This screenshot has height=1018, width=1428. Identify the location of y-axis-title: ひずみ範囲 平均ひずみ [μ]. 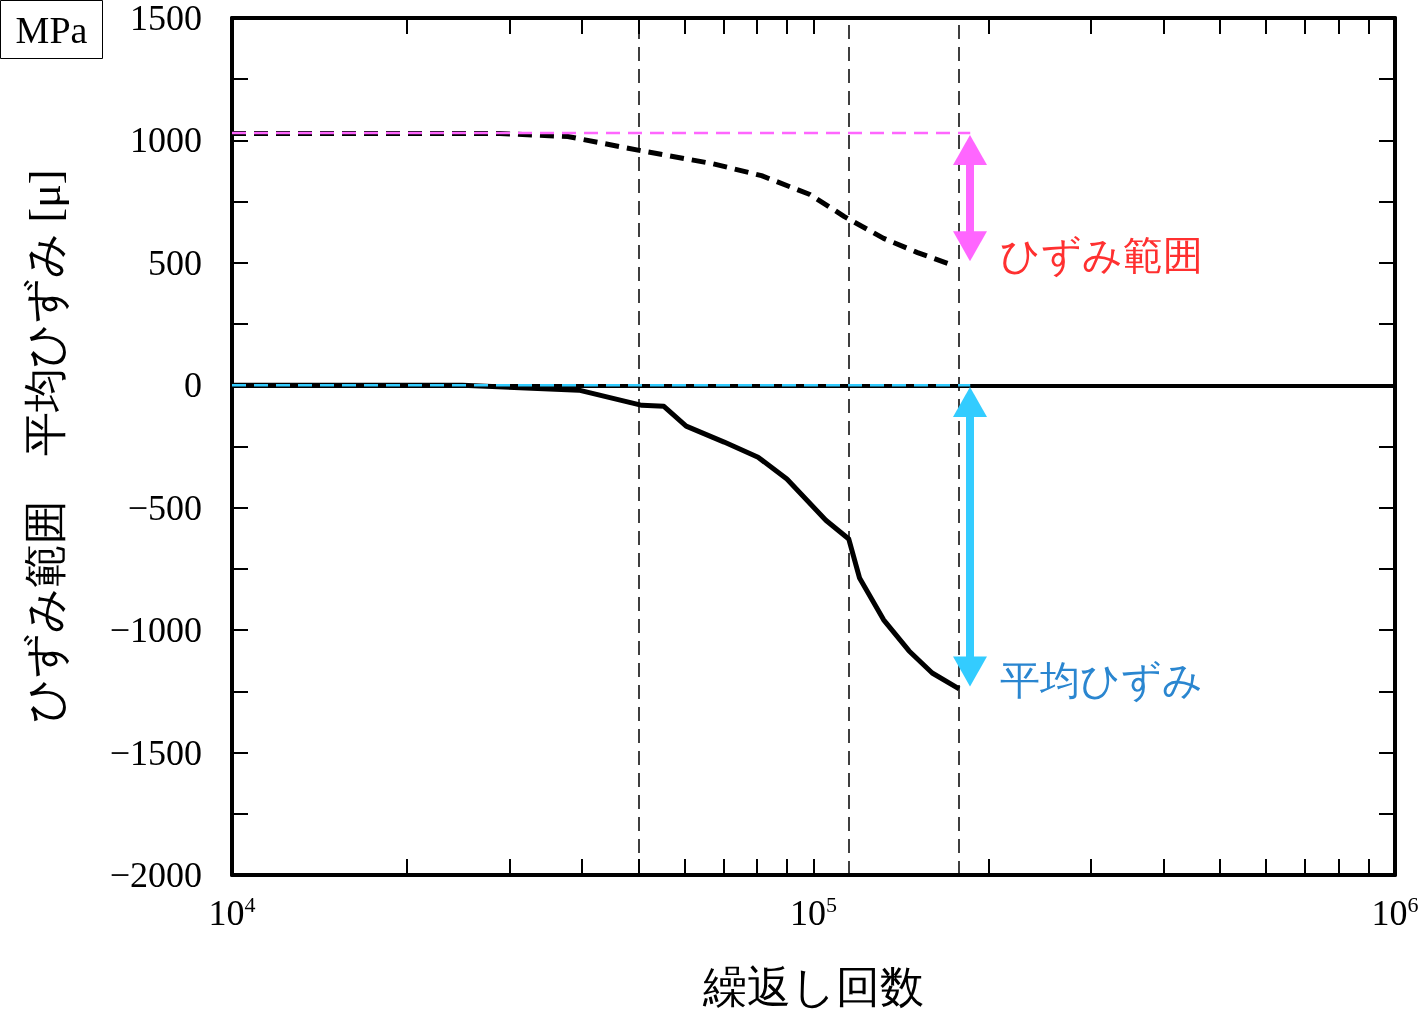
(45, 446).